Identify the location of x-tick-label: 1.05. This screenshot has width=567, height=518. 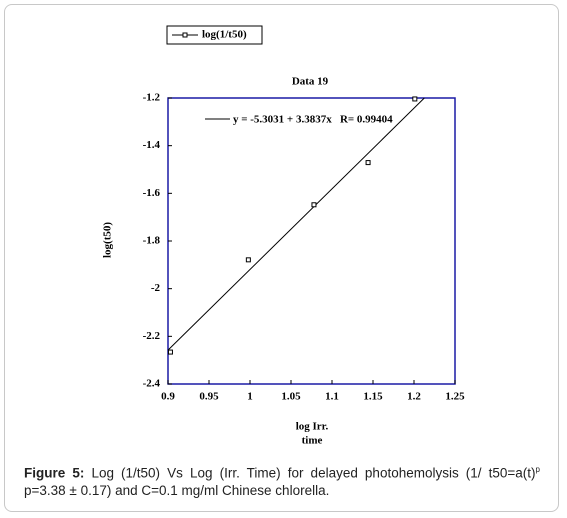
(291, 397).